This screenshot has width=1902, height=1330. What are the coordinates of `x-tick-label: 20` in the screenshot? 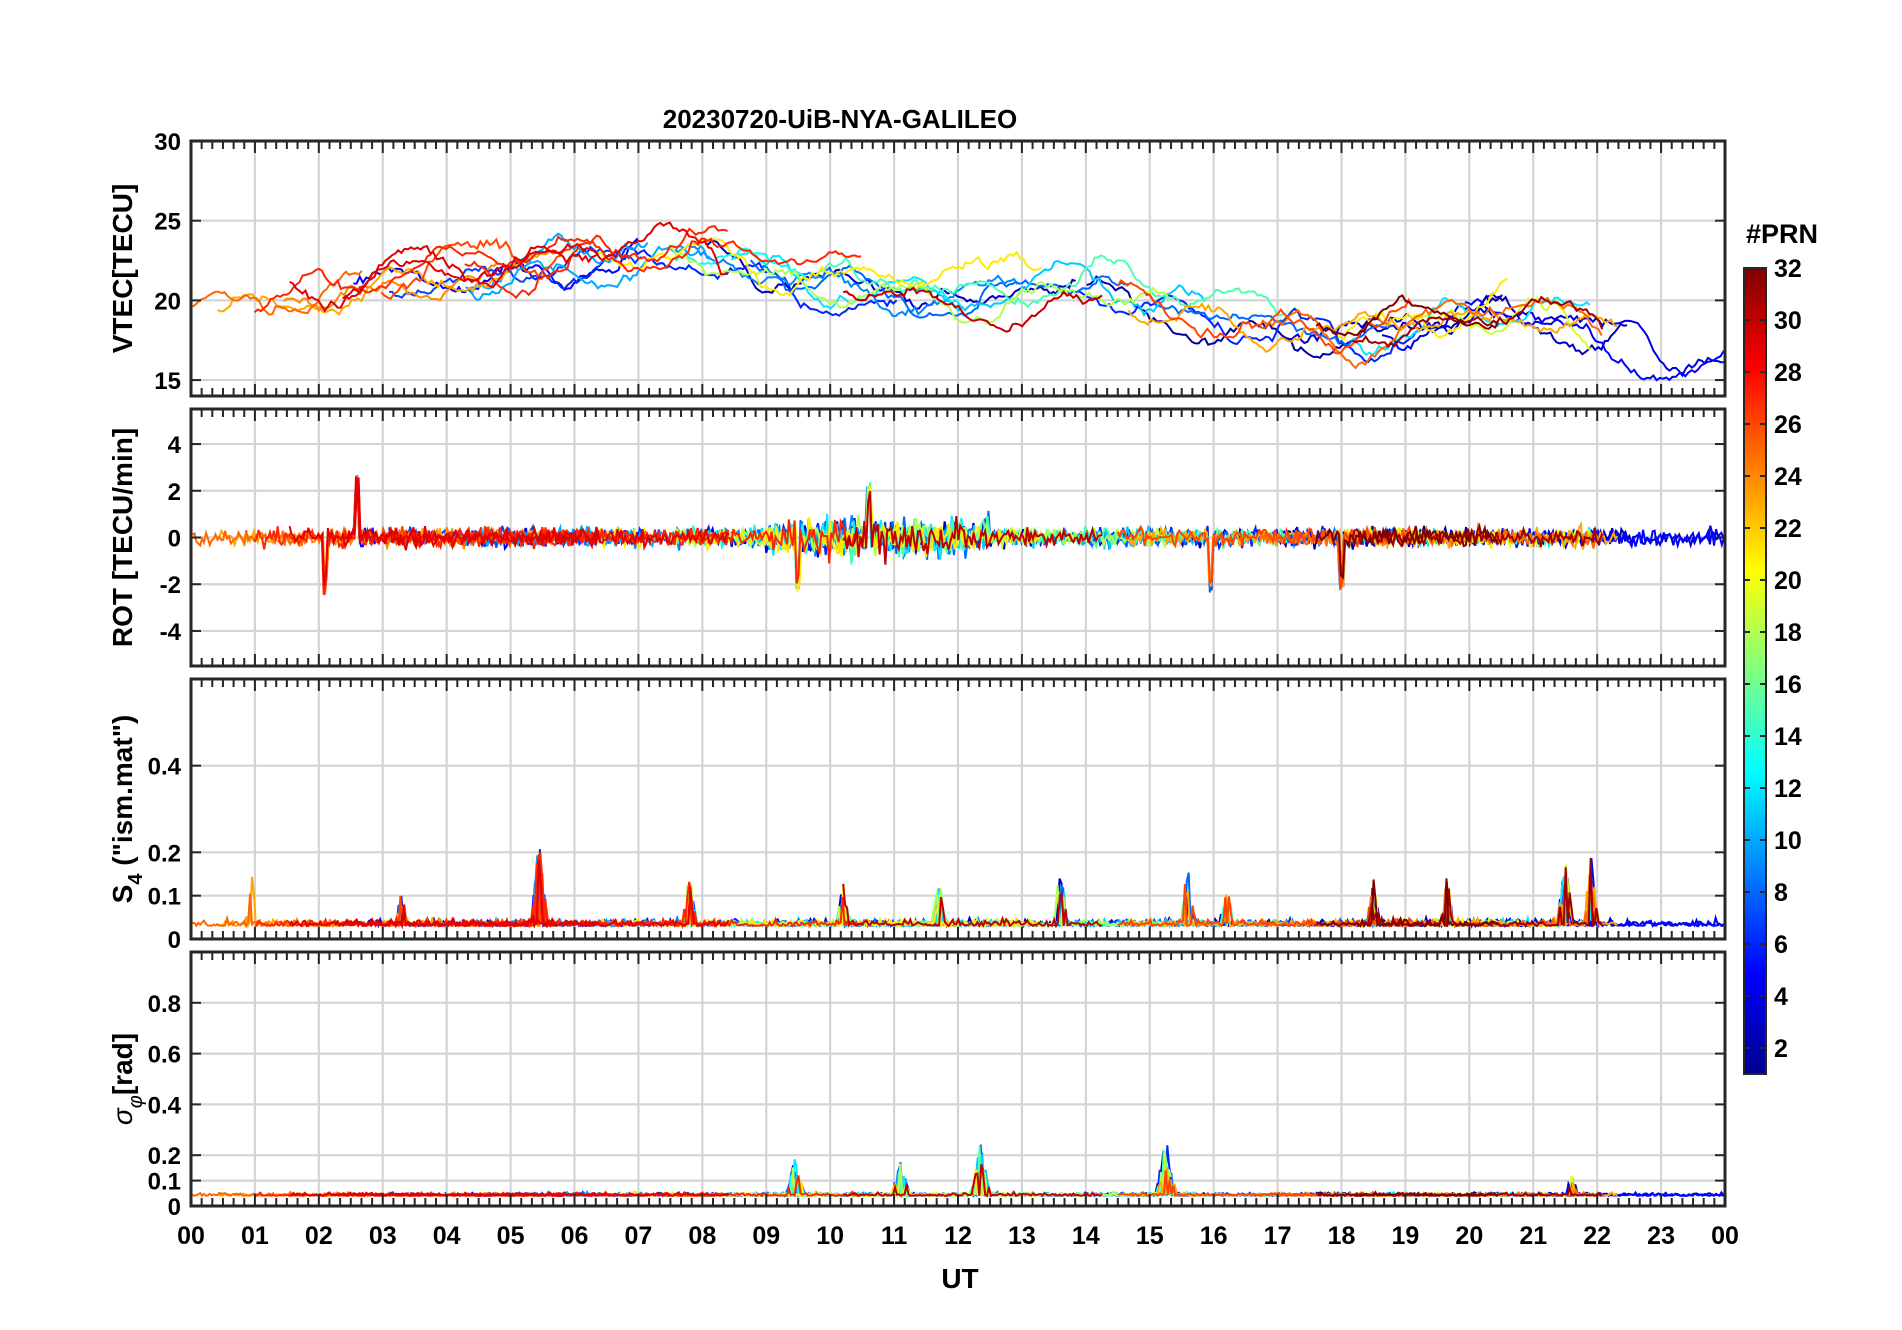 It's located at (1469, 1236).